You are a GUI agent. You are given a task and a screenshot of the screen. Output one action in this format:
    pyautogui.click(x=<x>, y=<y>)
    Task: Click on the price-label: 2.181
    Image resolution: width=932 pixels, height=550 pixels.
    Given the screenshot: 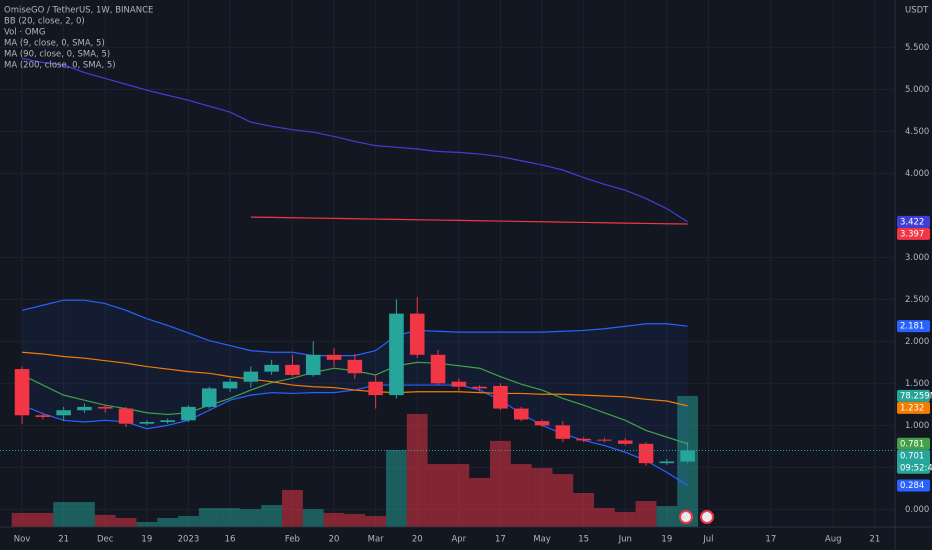 What is the action you would take?
    pyautogui.click(x=912, y=327)
    